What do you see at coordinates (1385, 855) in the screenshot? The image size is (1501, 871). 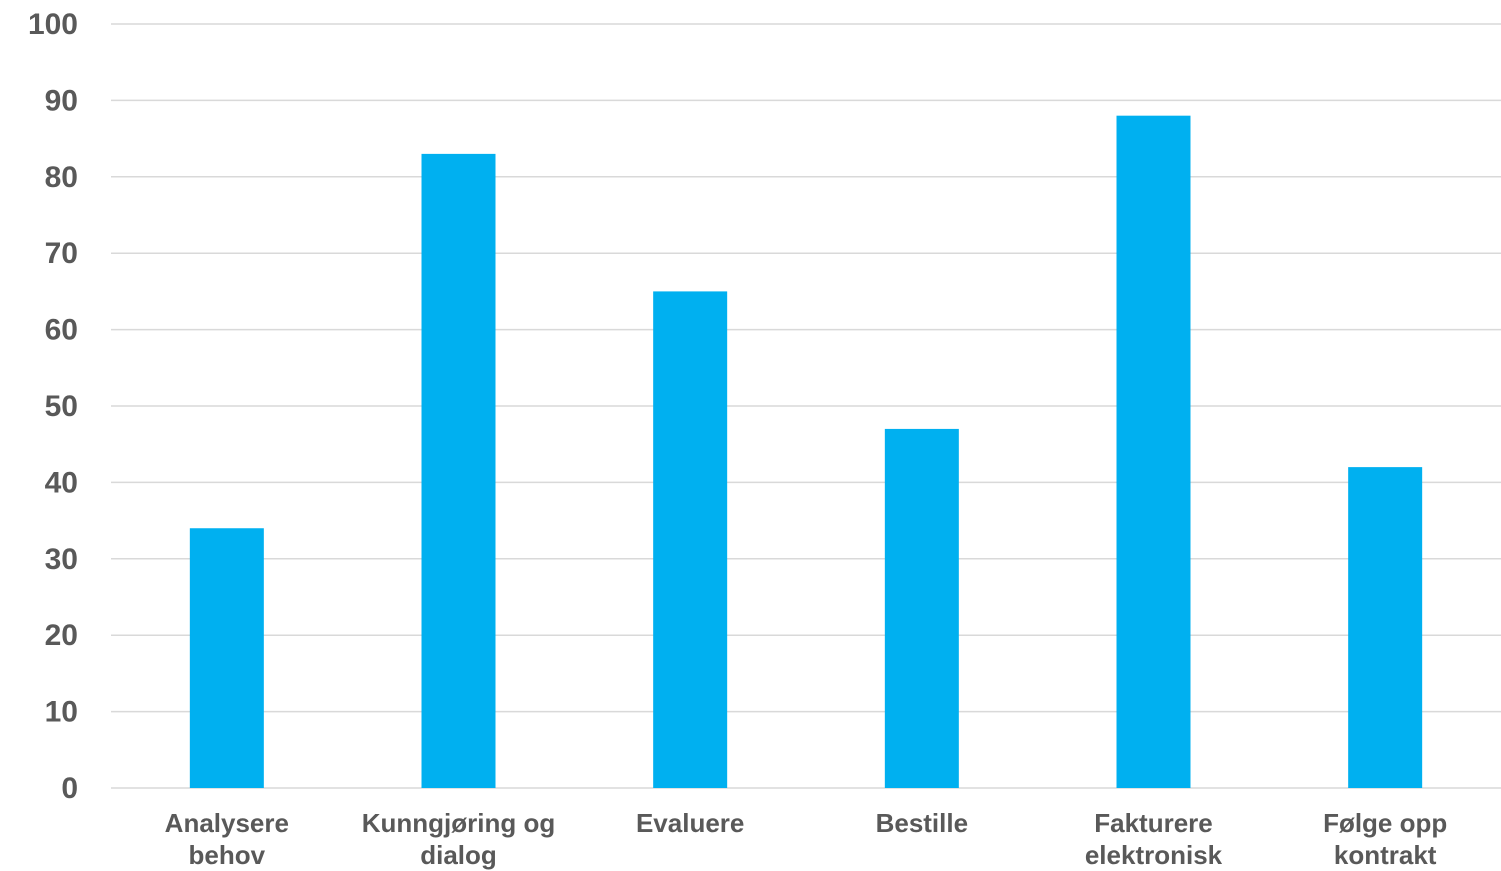 I see `x-tick-label-line: kontrakt` at bounding box center [1385, 855].